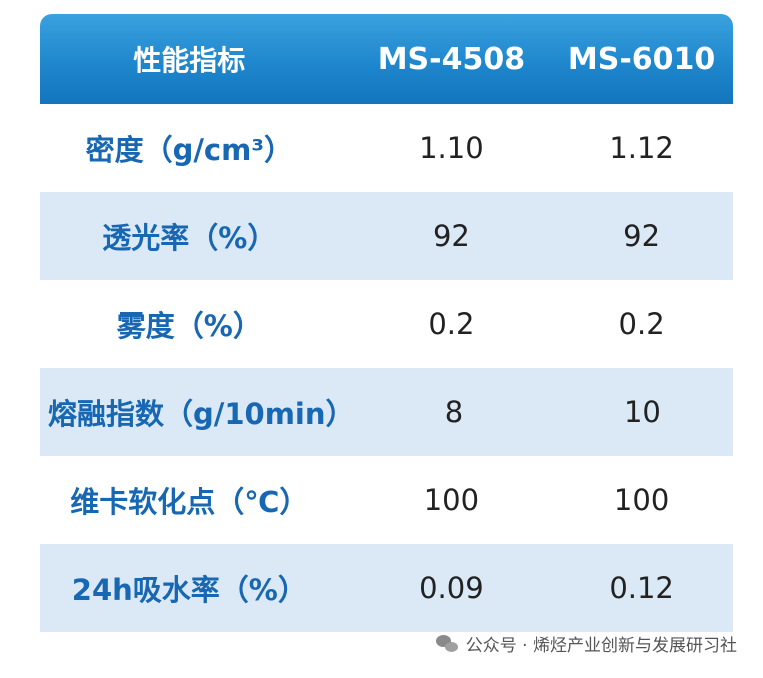  What do you see at coordinates (641, 148) in the screenshot?
I see `row-value-ms6010: 1.12` at bounding box center [641, 148].